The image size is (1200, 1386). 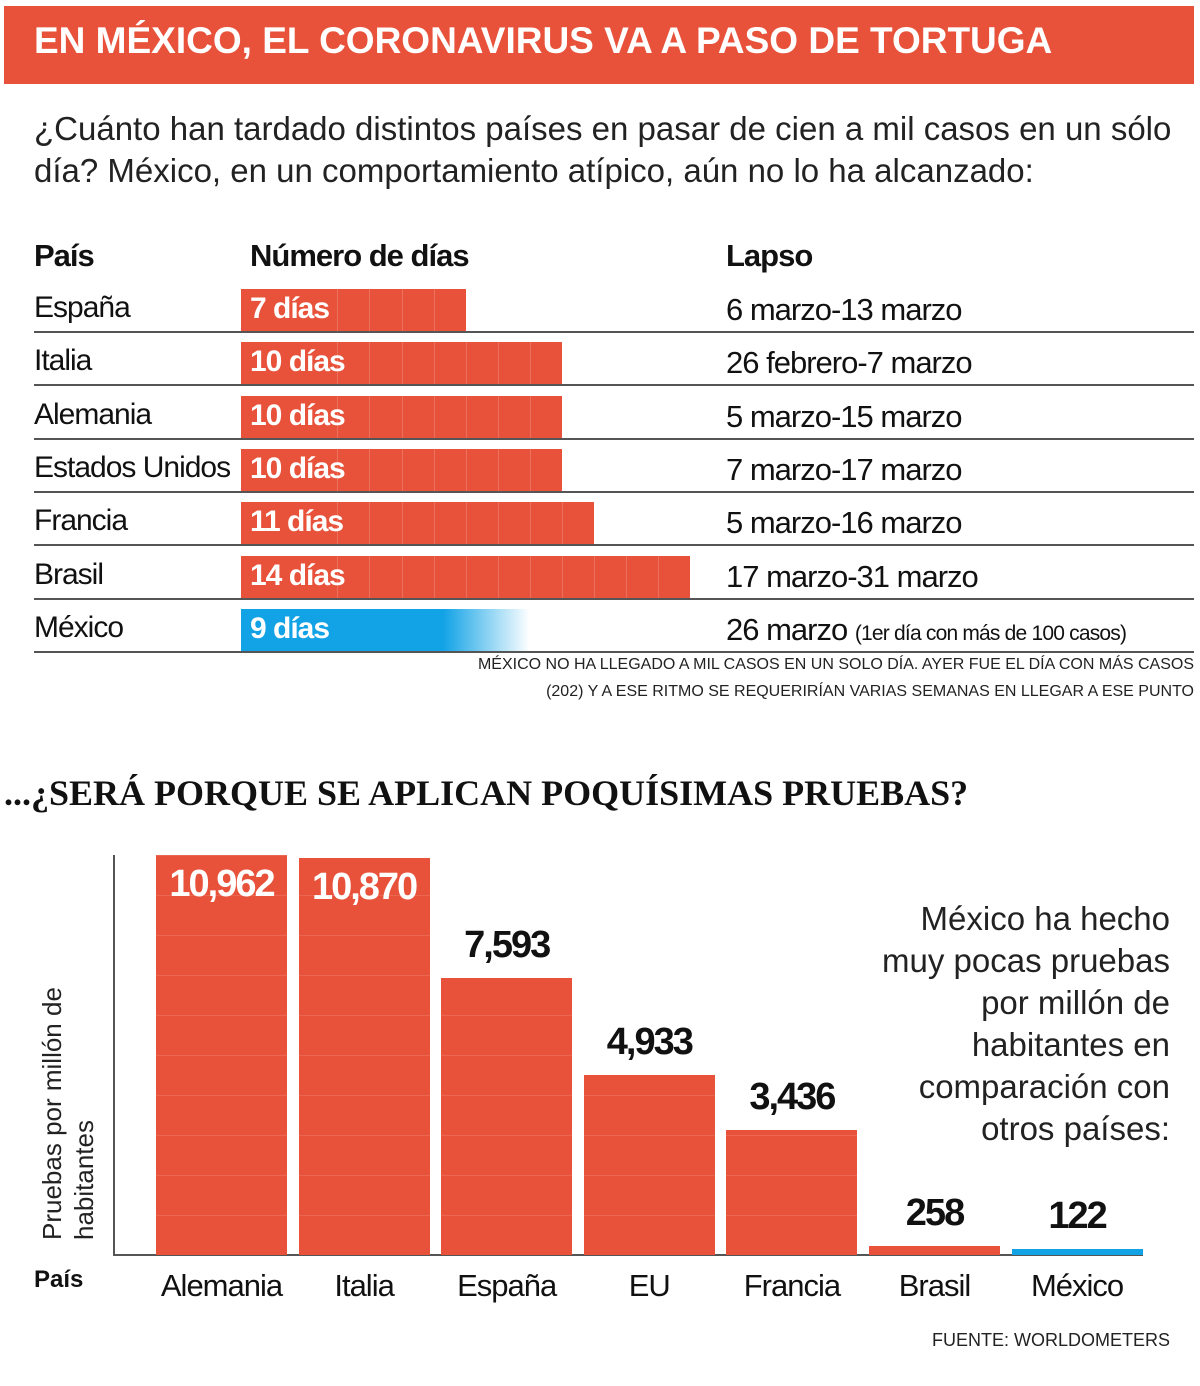 I want to click on y-axis-label: Pruebas por millón de habitantes, so click(x=68, y=1113).